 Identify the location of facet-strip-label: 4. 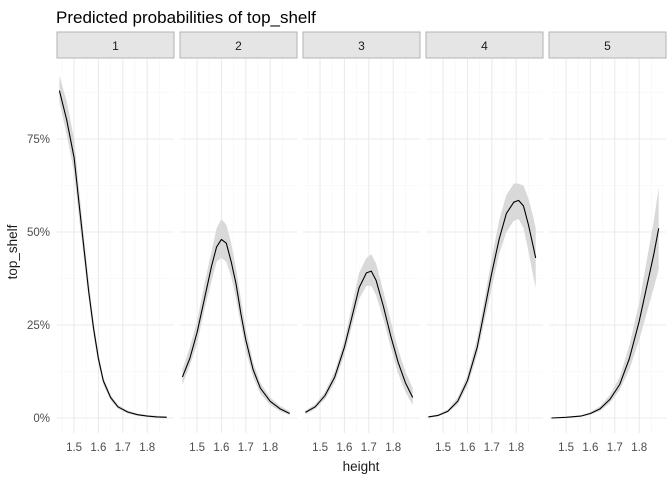
(484, 46).